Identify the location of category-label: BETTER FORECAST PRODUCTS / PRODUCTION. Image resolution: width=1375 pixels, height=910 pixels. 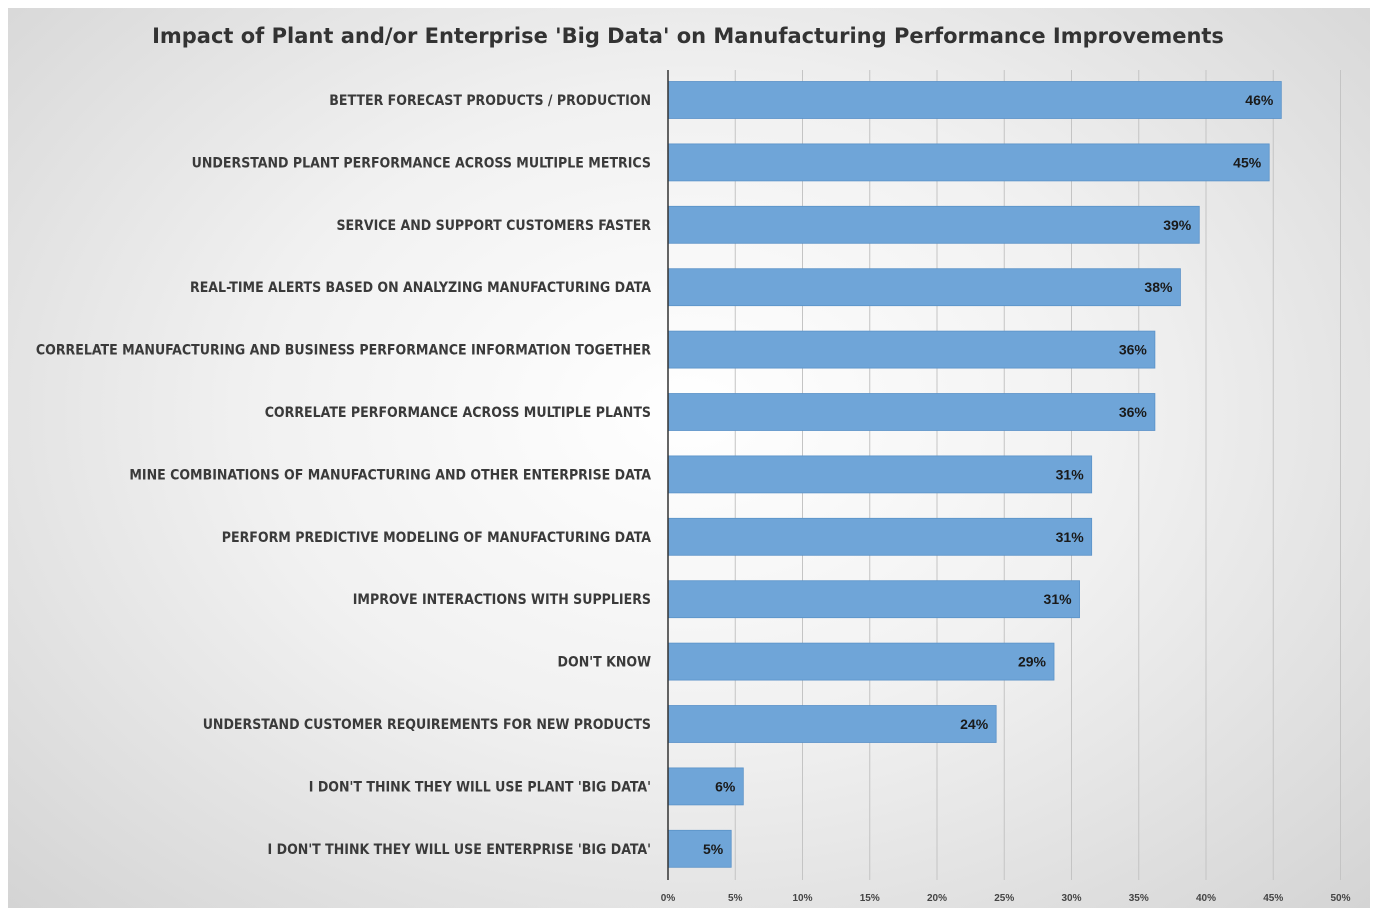
(490, 101).